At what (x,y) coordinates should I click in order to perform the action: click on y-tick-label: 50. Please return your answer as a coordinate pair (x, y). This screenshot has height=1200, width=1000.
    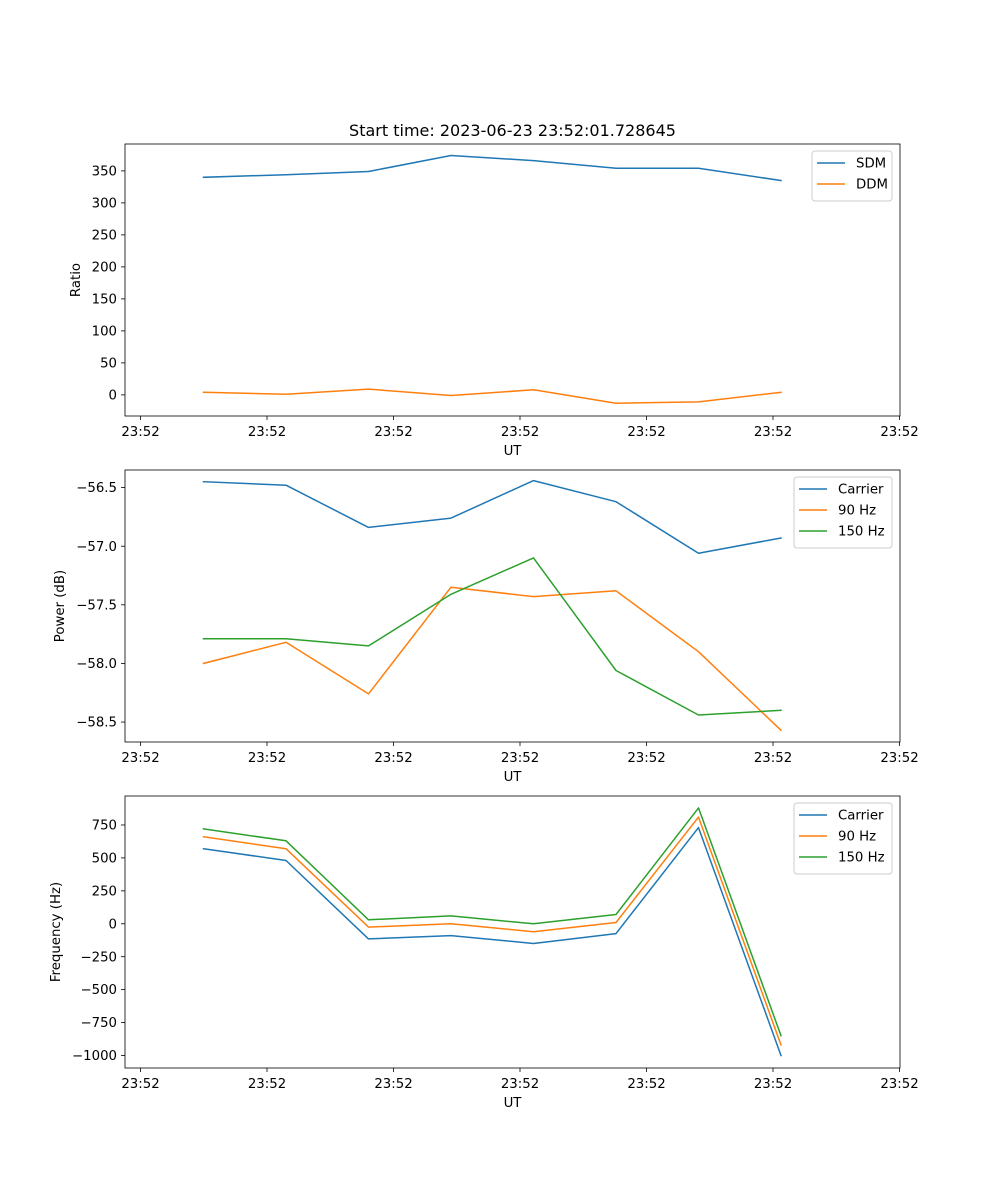
    Looking at the image, I should click on (108, 363).